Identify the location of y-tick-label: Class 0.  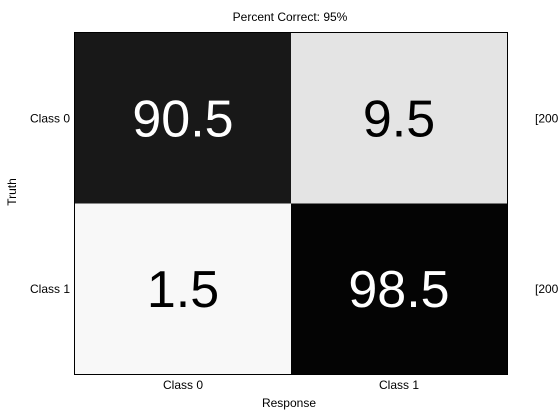
(50, 118).